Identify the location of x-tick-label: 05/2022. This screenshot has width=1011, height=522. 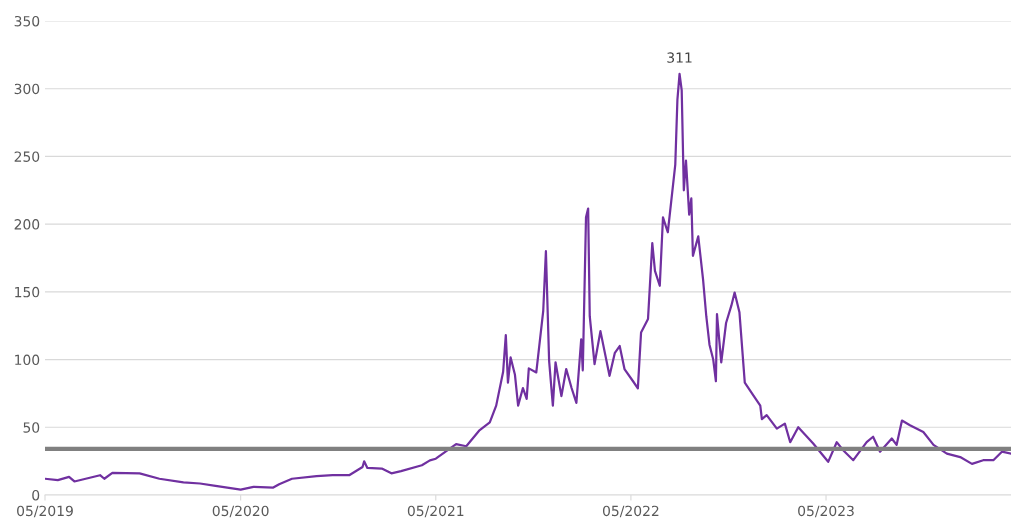
(630, 511).